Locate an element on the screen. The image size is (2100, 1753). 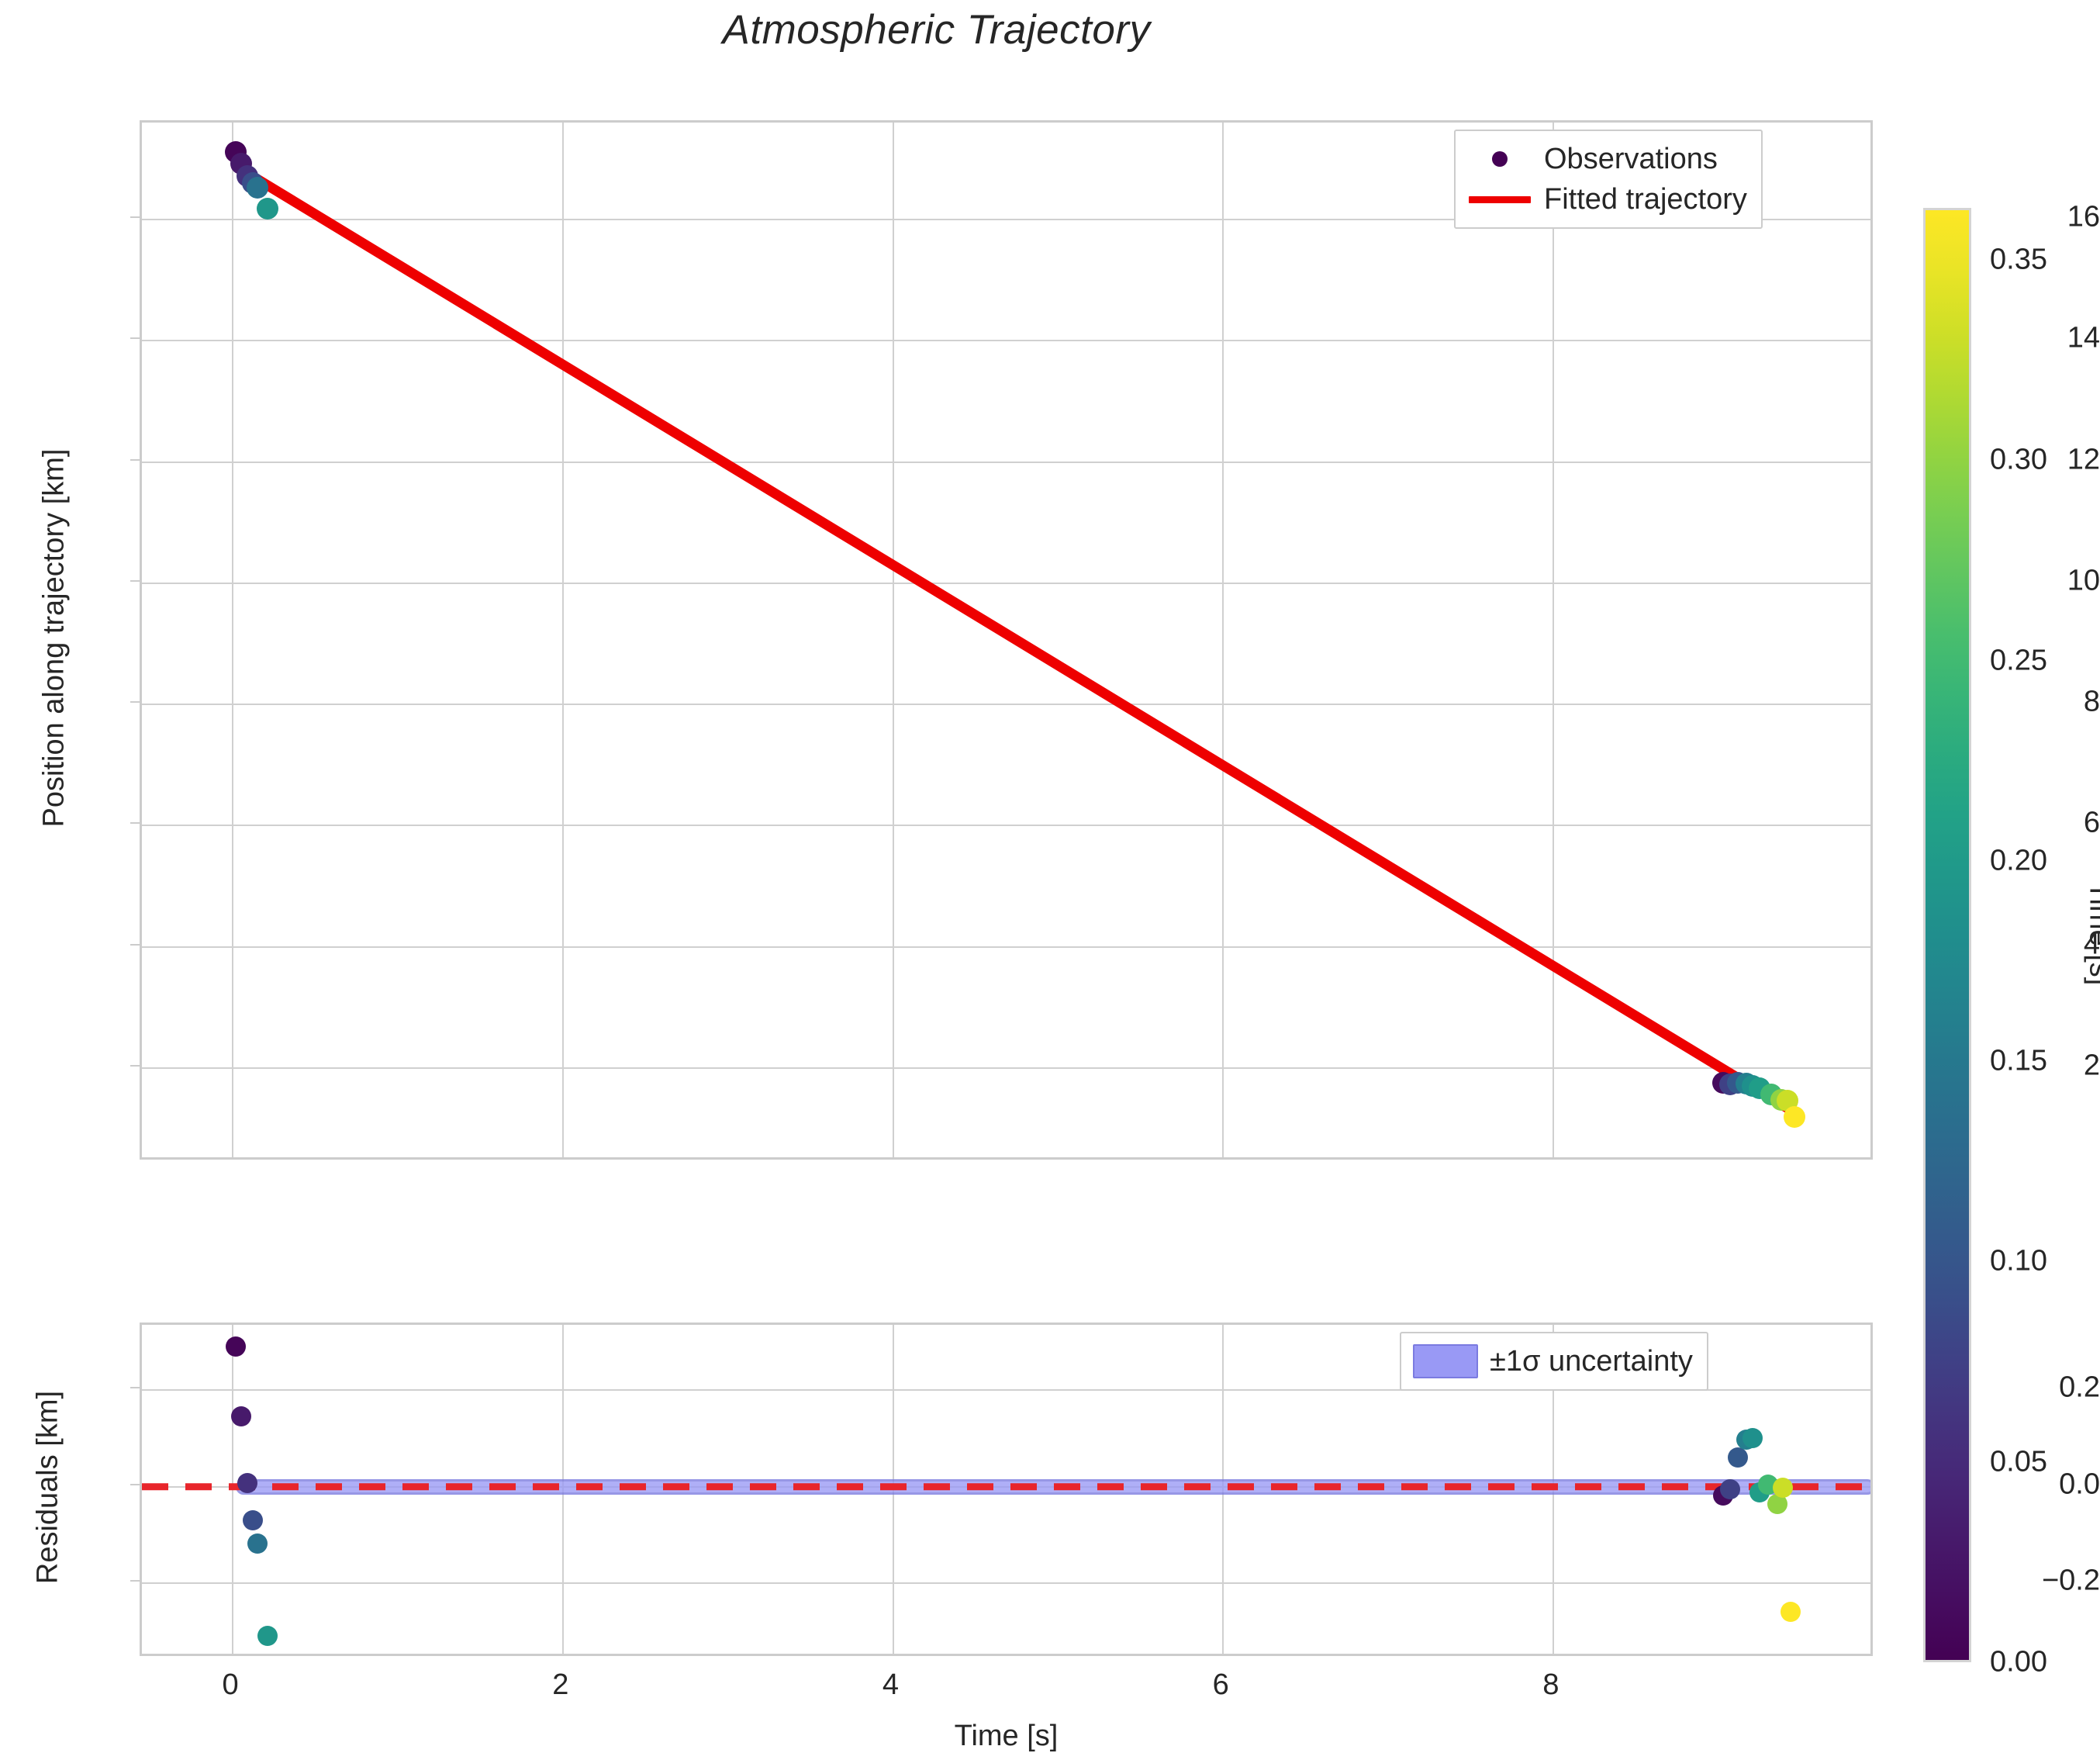
x-tick-label: 6 is located at coordinates (1220, 1684).